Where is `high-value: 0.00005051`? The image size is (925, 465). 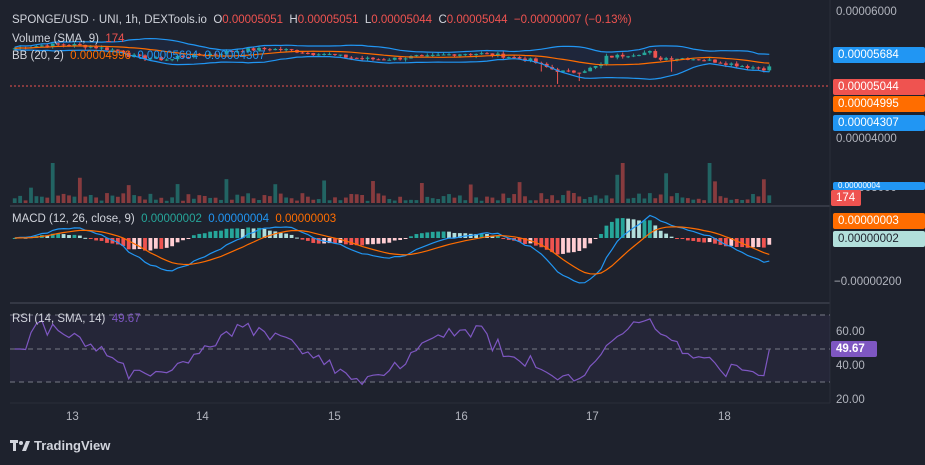
high-value: 0.00005051 is located at coordinates (328, 20).